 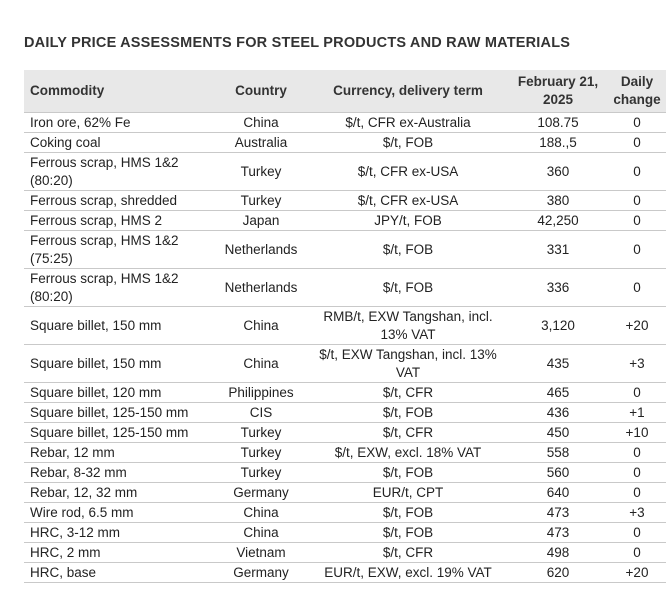 I want to click on header-change: Daily change, so click(x=637, y=91).